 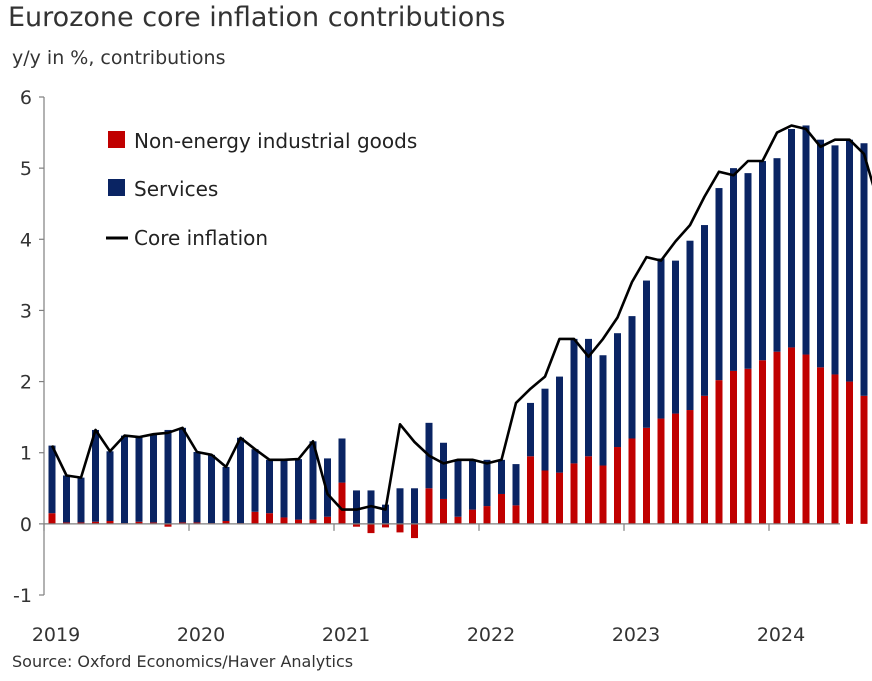 What do you see at coordinates (116, 187) in the screenshot?
I see `legend-swatch-services` at bounding box center [116, 187].